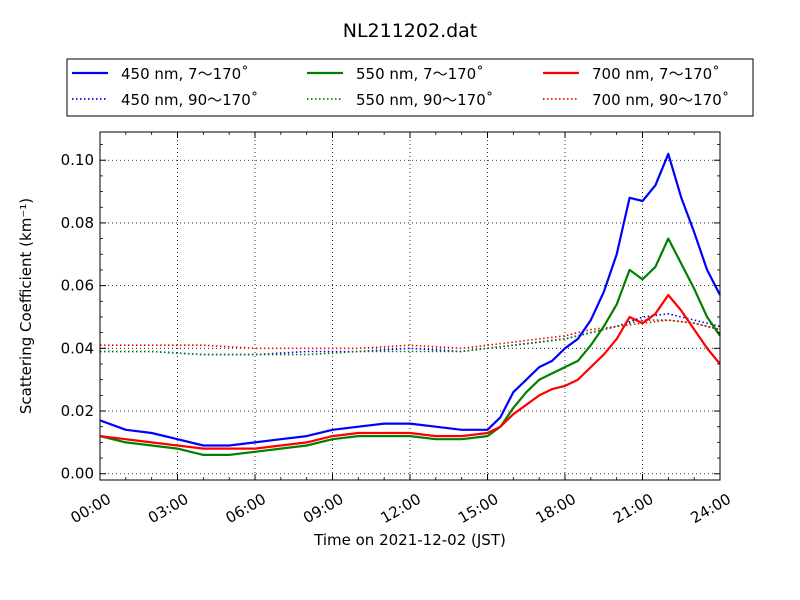 Image resolution: width=800 pixels, height=600 pixels. I want to click on chart-title: NL211202.dat, so click(410, 31).